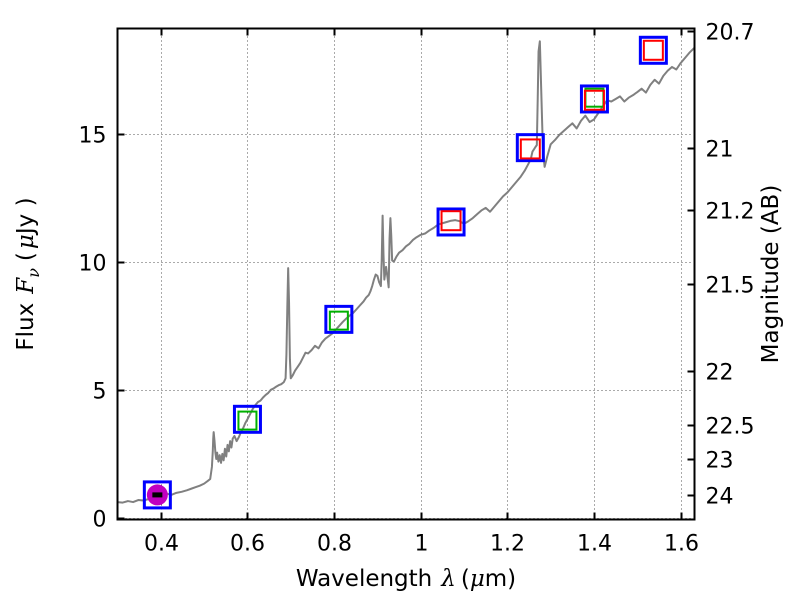 The image size is (800, 600). I want to click on y-tick-label-right: 22.5, so click(730, 427).